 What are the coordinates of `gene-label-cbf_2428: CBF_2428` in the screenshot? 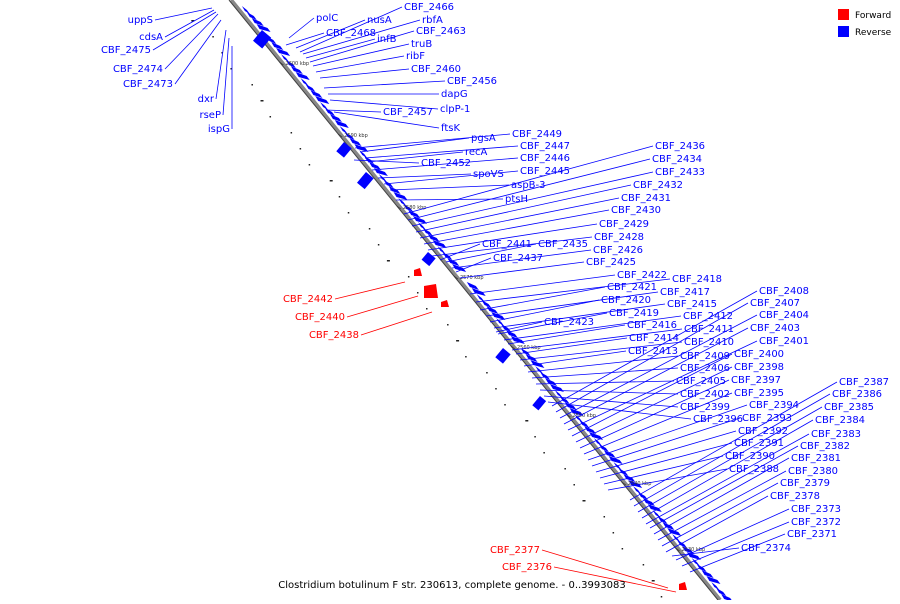 It's located at (619, 237).